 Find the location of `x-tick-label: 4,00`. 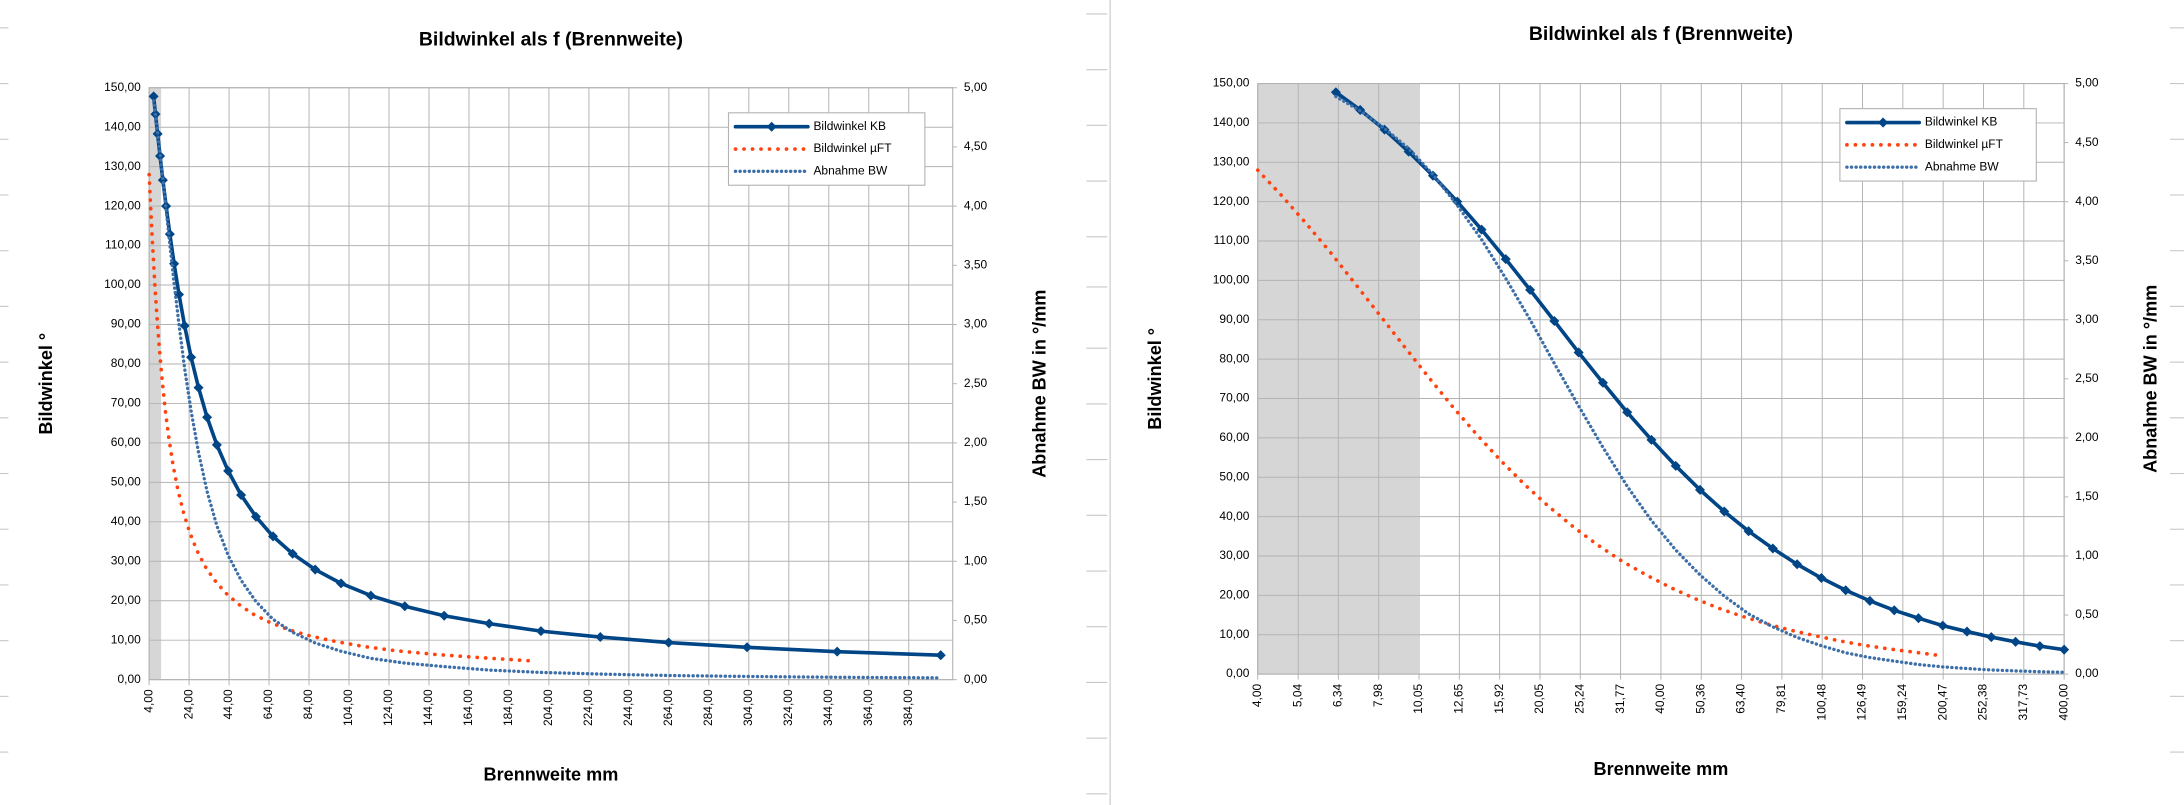

x-tick-label: 4,00 is located at coordinates (148, 701).